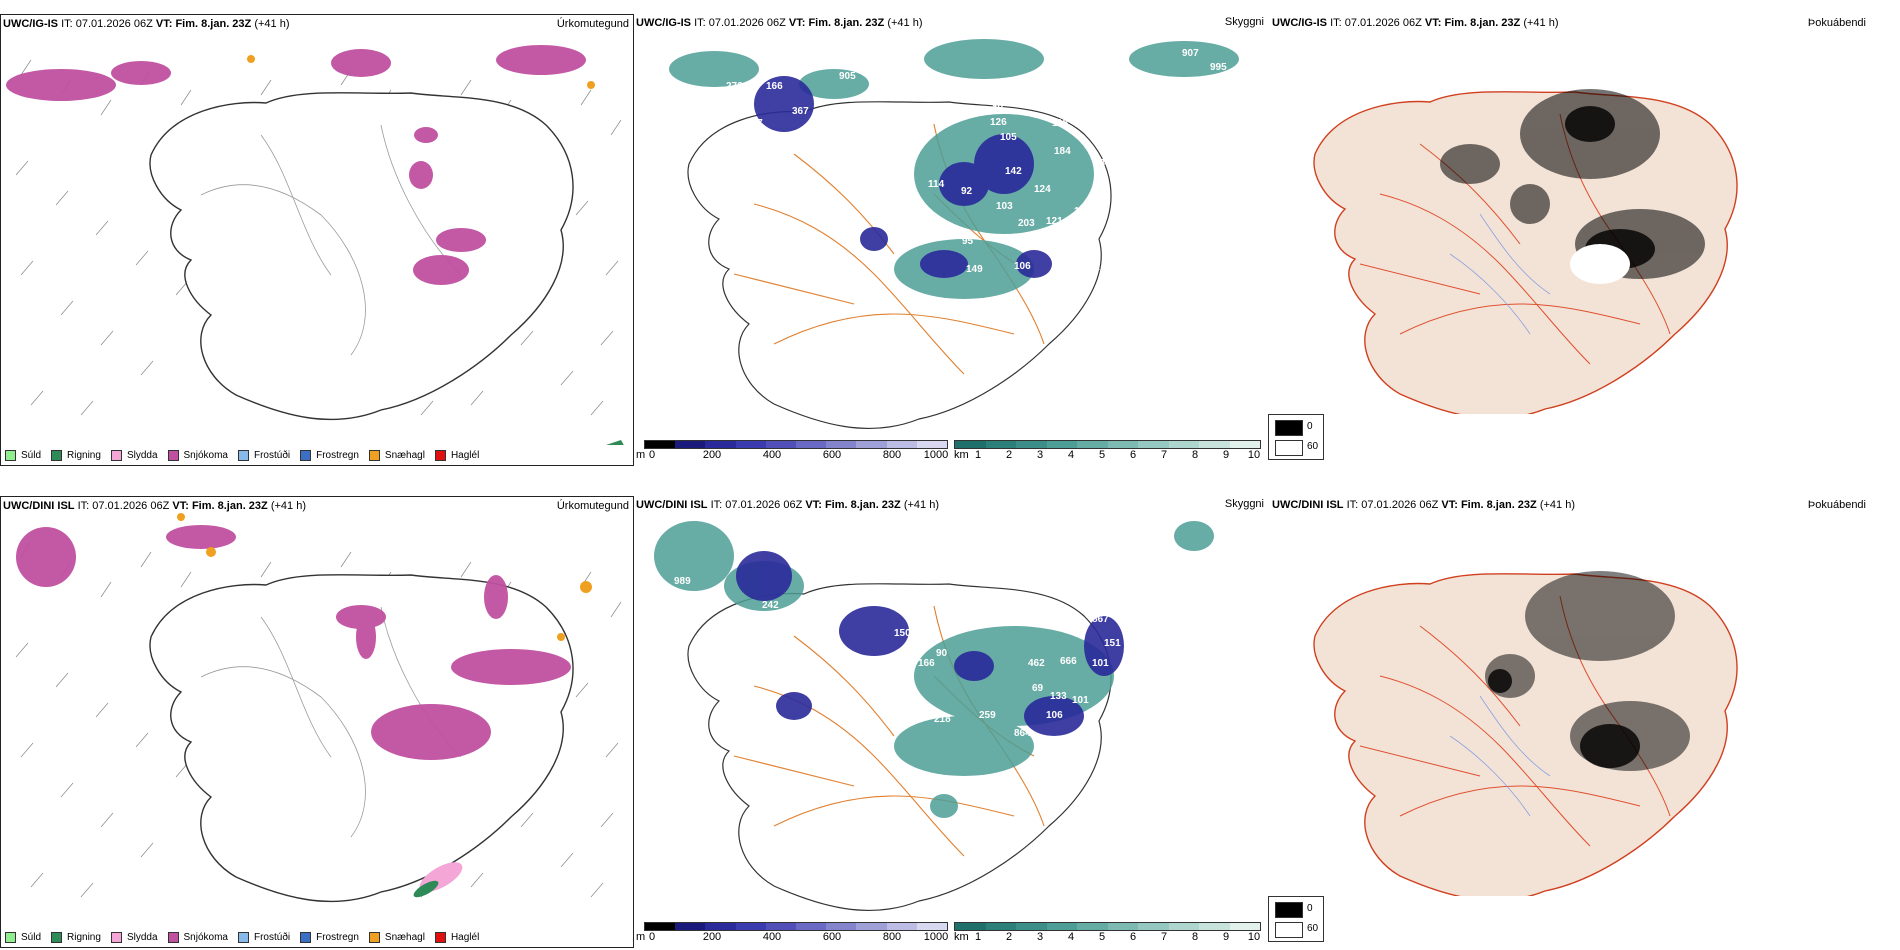 The width and height of the screenshot is (1900, 950). I want to click on ceiling-label: 156, so click(1082, 211).